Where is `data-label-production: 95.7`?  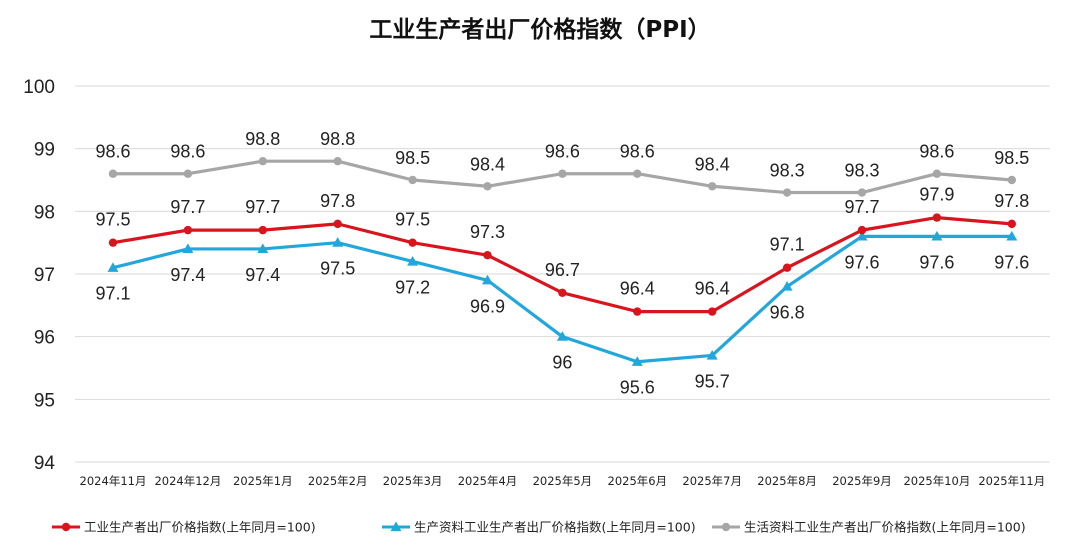
data-label-production: 95.7 is located at coordinates (712, 381).